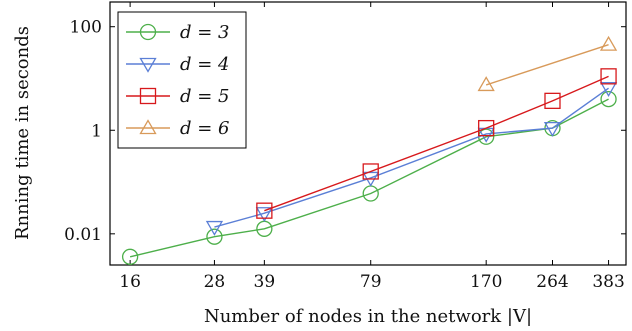 This screenshot has width=632, height=331. Describe the element at coordinates (205, 32) in the screenshot. I see `legend-label: d = 3` at that location.